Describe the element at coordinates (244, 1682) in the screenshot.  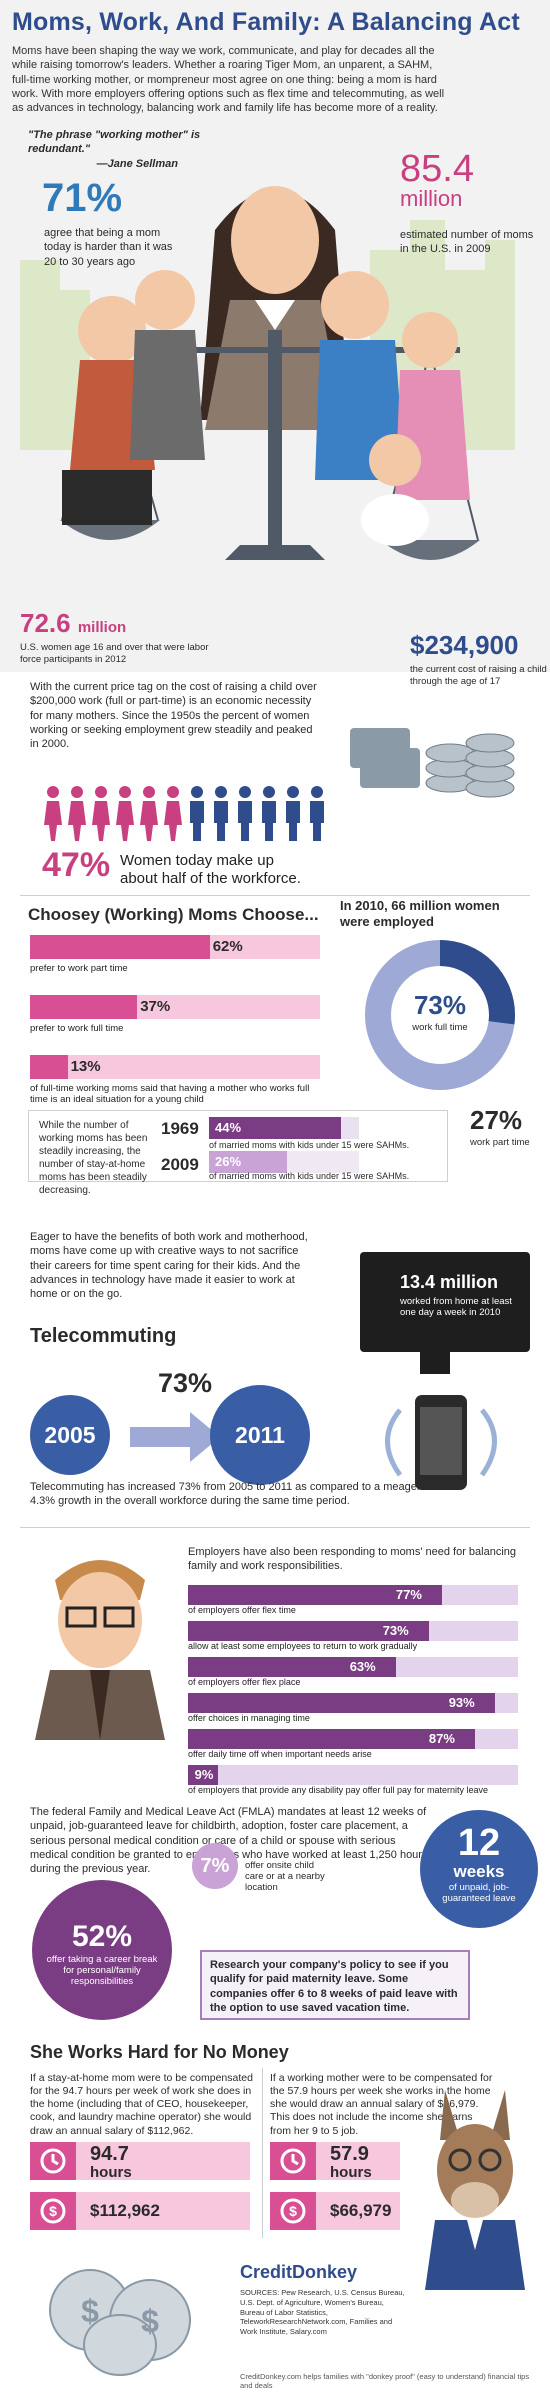
I see `employer-bar-label: of employers offer flex place` at that location.